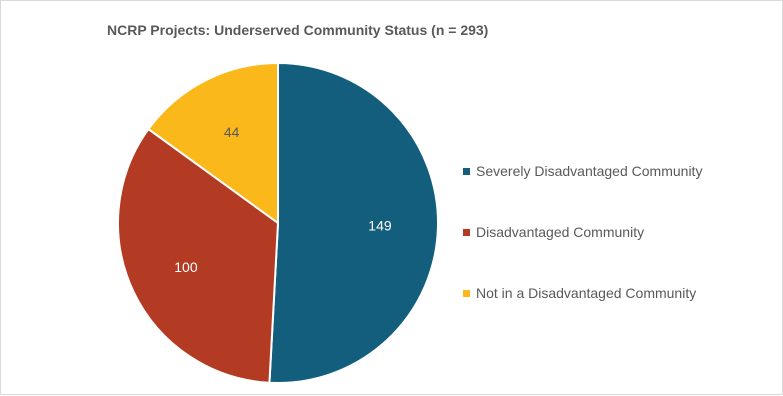  Describe the element at coordinates (589, 171) in the screenshot. I see `legend-label: Severely Disadvantaged Community` at that location.